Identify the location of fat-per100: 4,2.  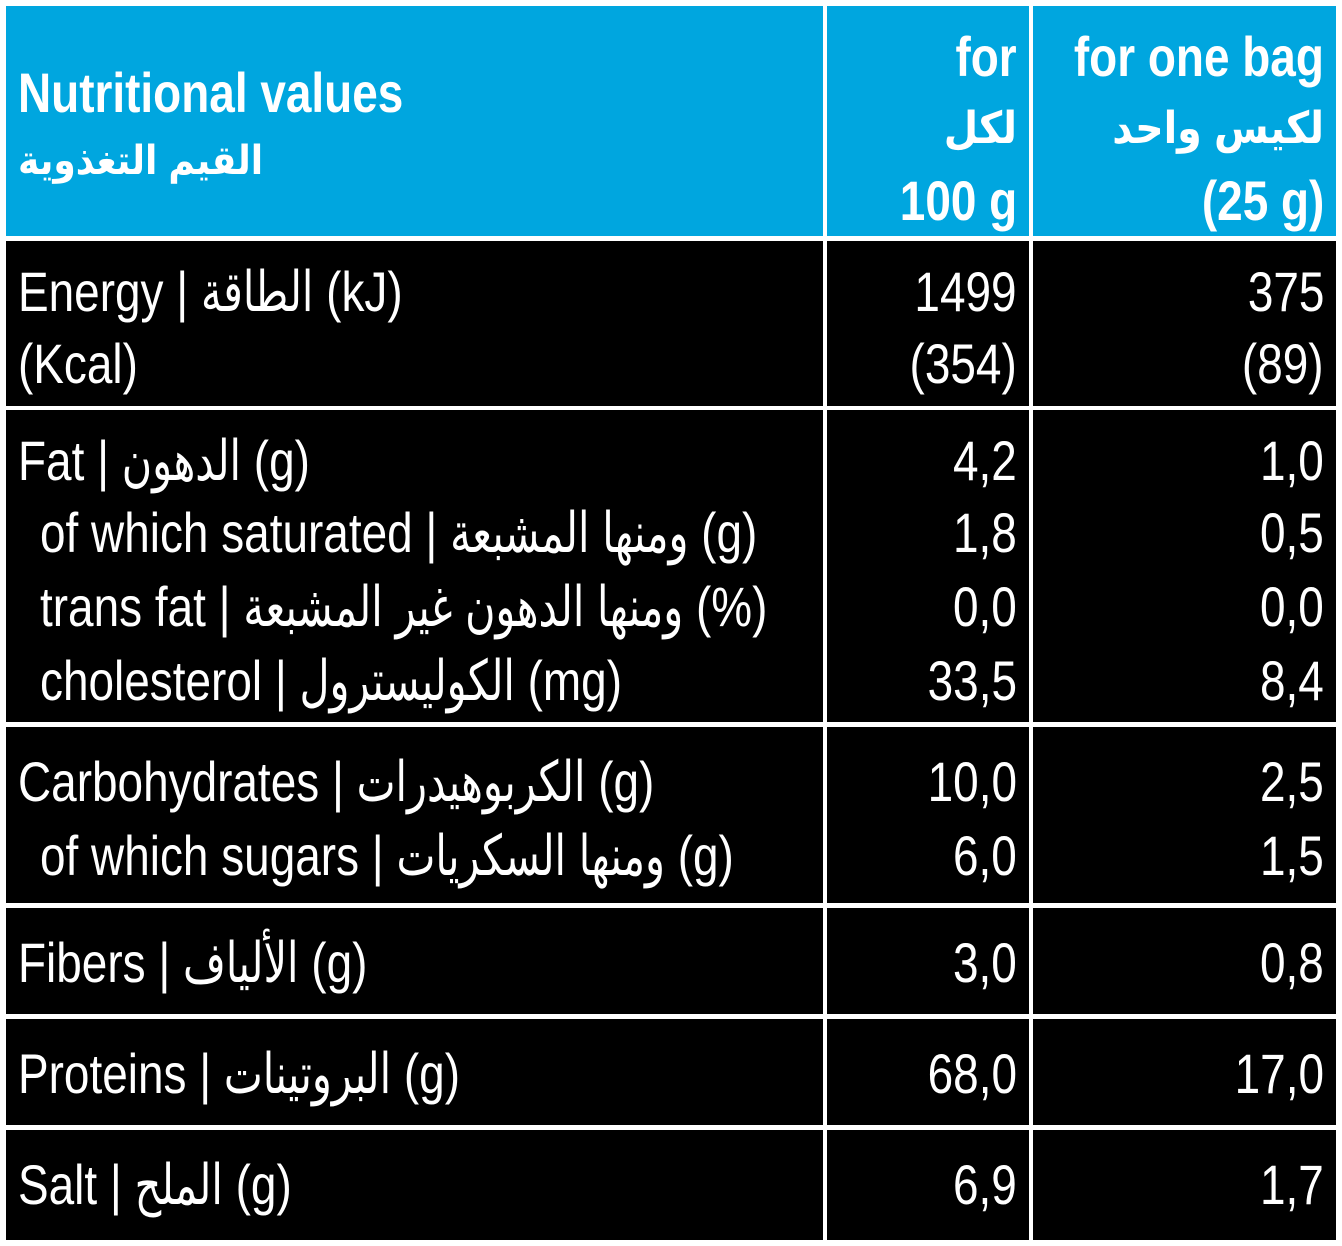
(985, 460).